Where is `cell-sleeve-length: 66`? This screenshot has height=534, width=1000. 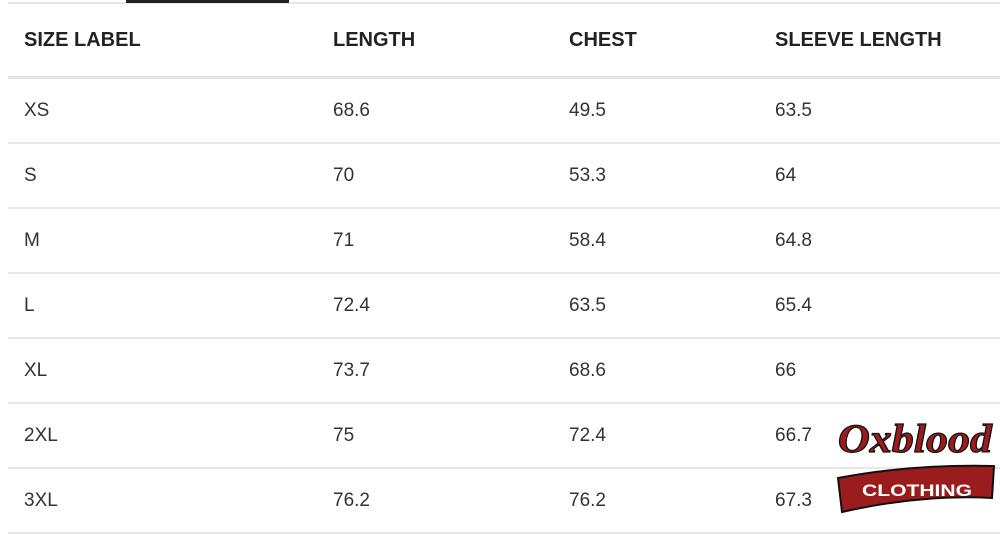 cell-sleeve-length: 66 is located at coordinates (887, 371).